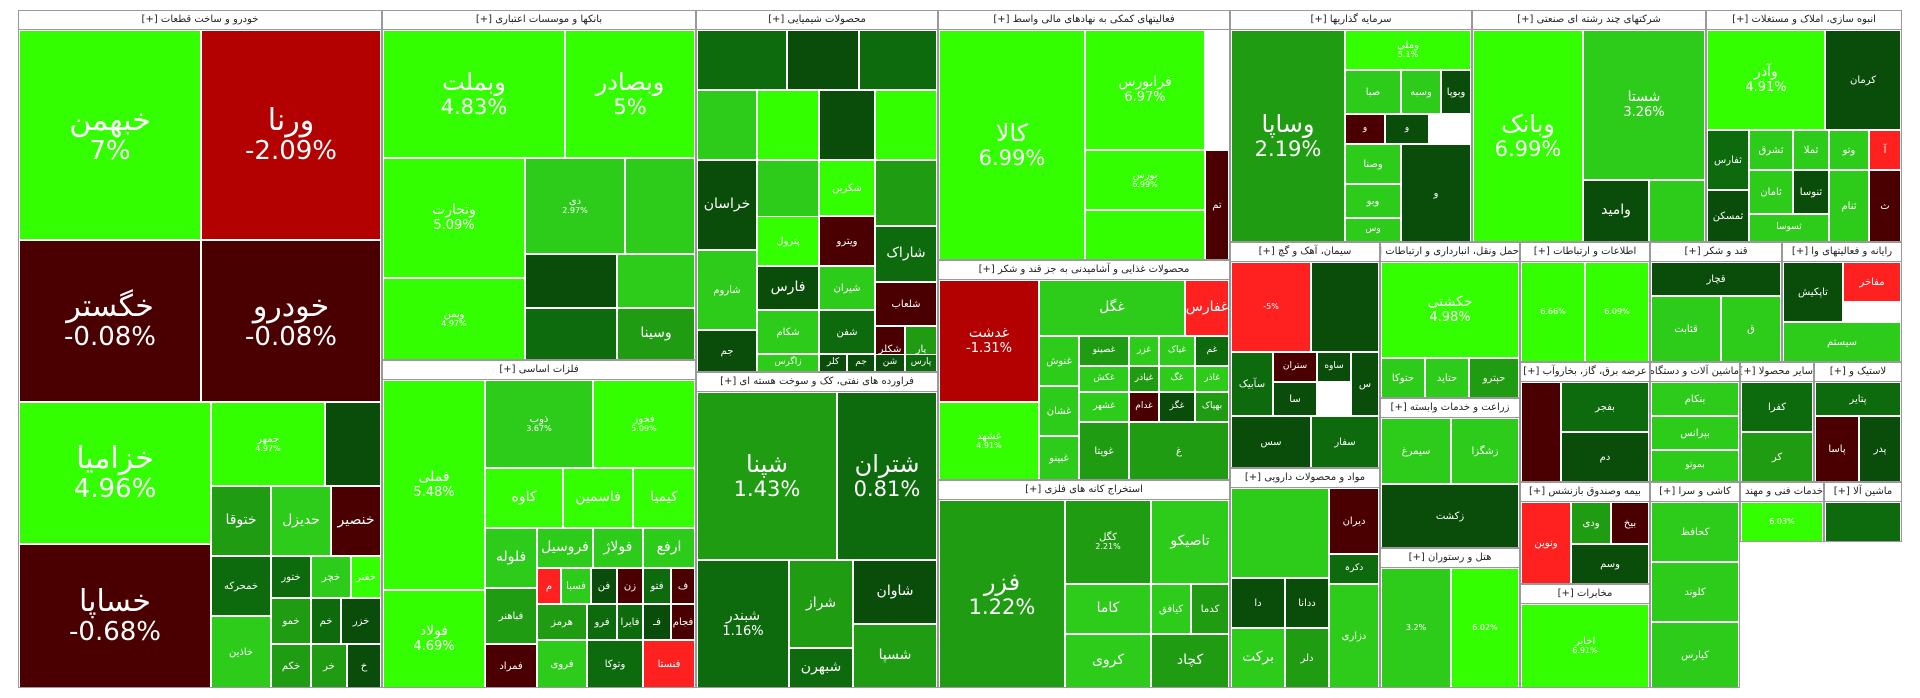 Image resolution: width=1920 pixels, height=698 pixels. I want to click on tile: غشان, so click(1059, 411).